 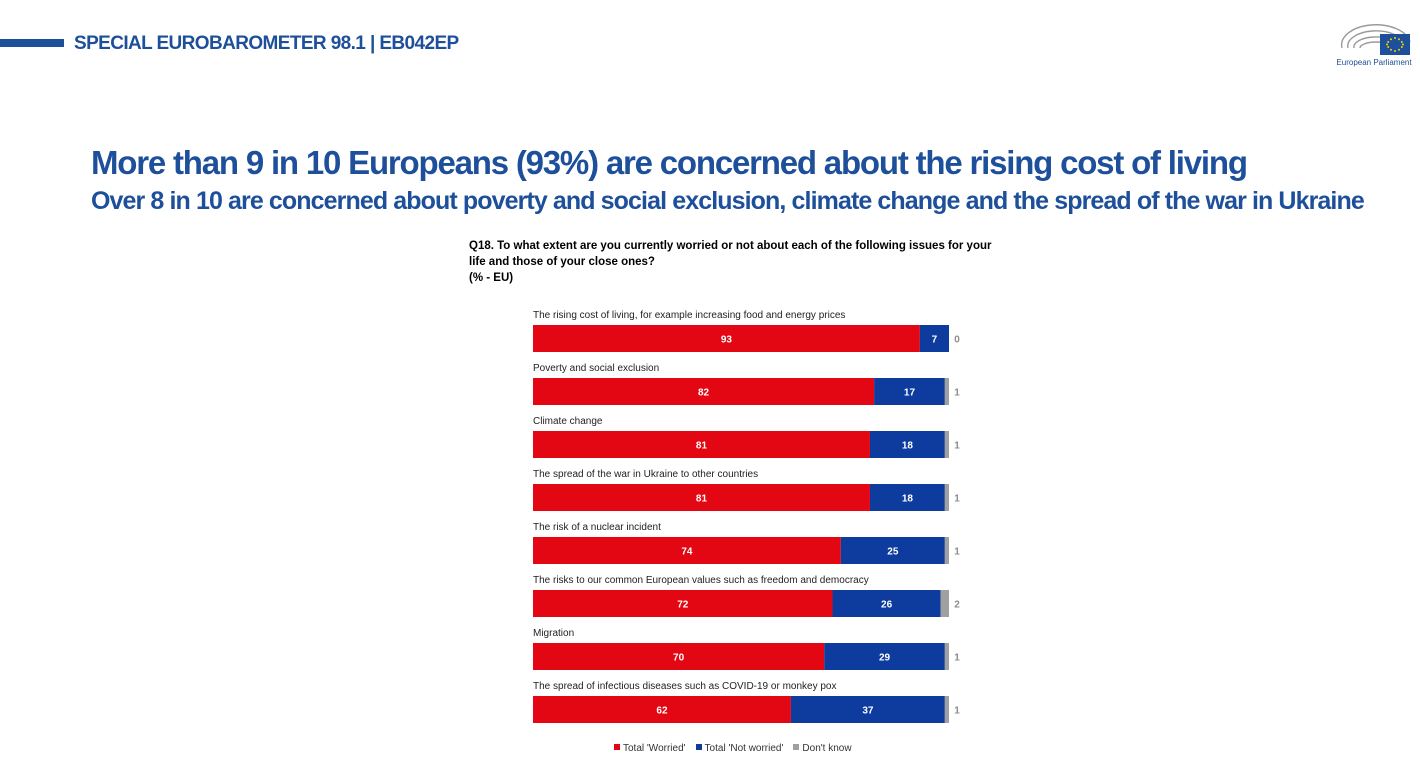 What do you see at coordinates (32, 43) in the screenshot?
I see `header-accent-bar` at bounding box center [32, 43].